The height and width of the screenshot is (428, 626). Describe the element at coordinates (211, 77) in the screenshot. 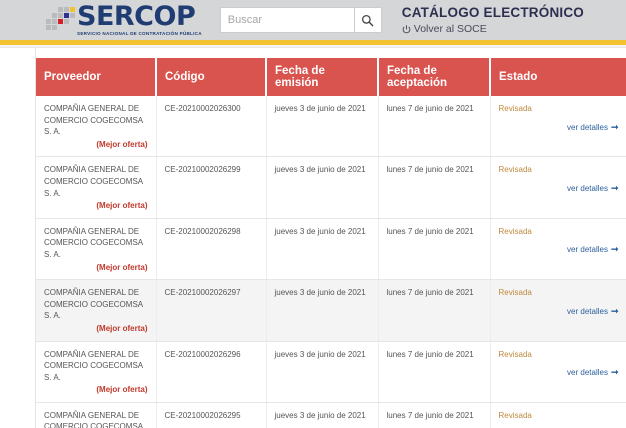

I see `column-header-codigo: Código` at that location.